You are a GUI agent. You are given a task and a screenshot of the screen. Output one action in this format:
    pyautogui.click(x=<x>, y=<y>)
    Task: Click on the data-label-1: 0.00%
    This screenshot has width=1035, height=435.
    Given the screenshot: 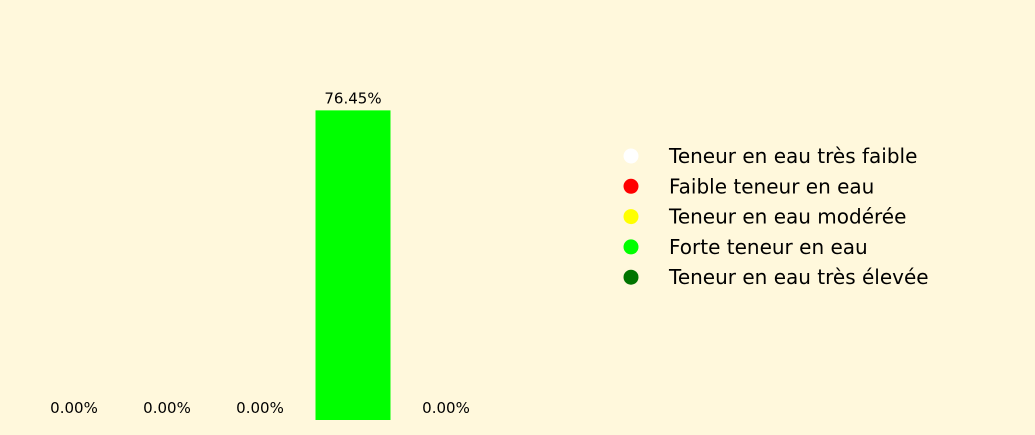 What is the action you would take?
    pyautogui.click(x=74, y=408)
    